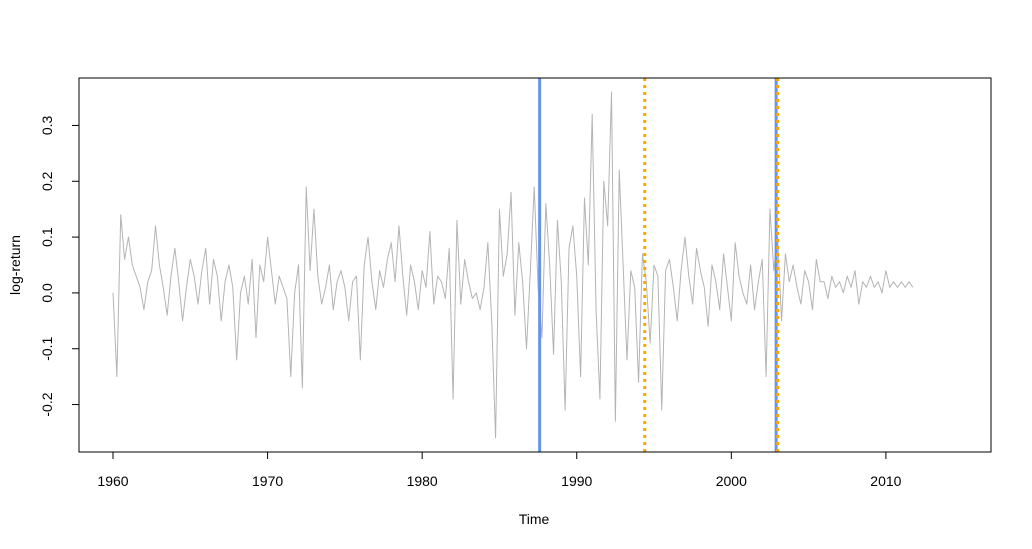 This screenshot has width=1032, height=549. I want to click on x-tick-label: 1980, so click(422, 481).